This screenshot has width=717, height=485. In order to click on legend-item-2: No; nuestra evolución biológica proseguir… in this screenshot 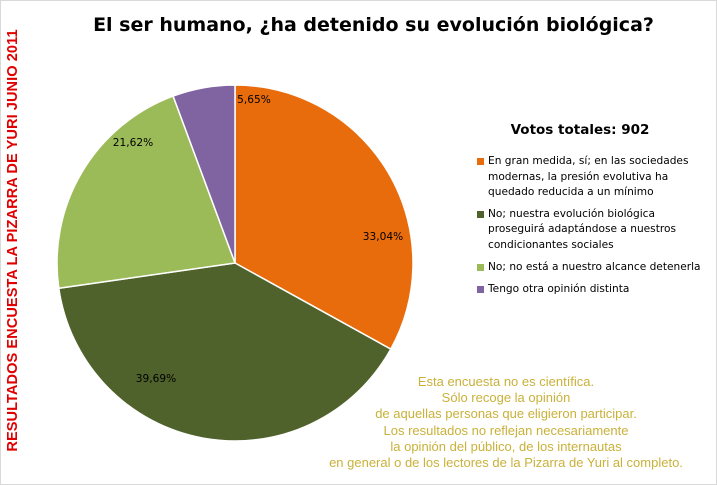, I will do `click(593, 230)`.